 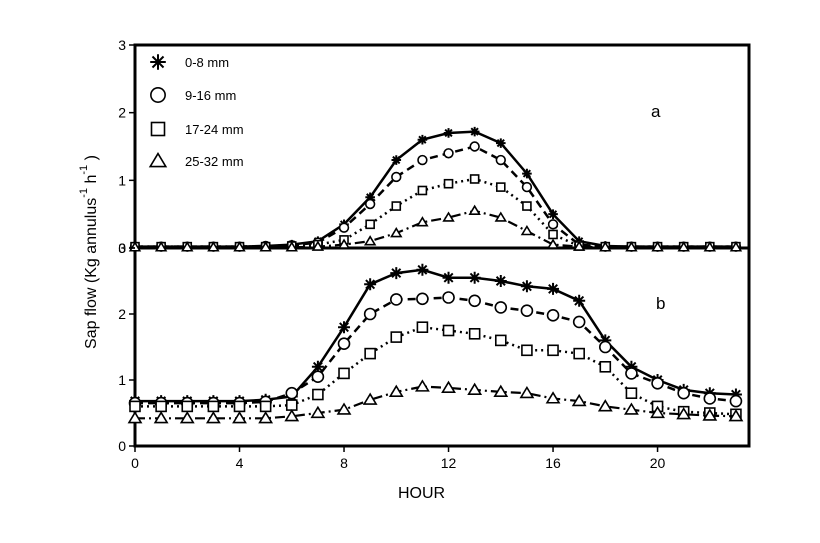 I want to click on y-axis-title-sup2: -1, so click(x=84, y=170).